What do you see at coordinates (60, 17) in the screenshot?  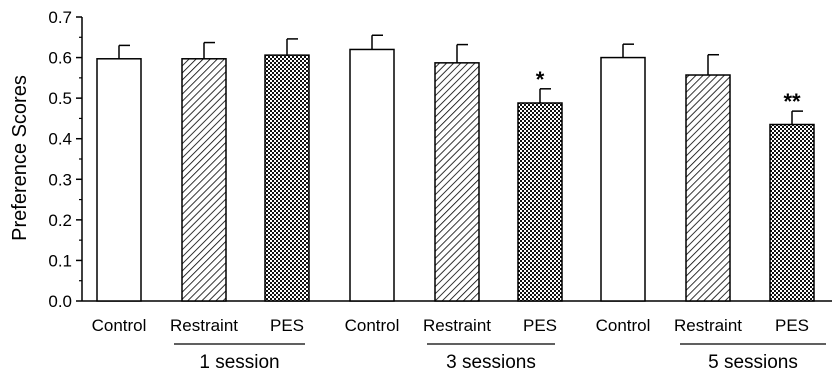 I see `y-tick-label: 0.7` at bounding box center [60, 17].